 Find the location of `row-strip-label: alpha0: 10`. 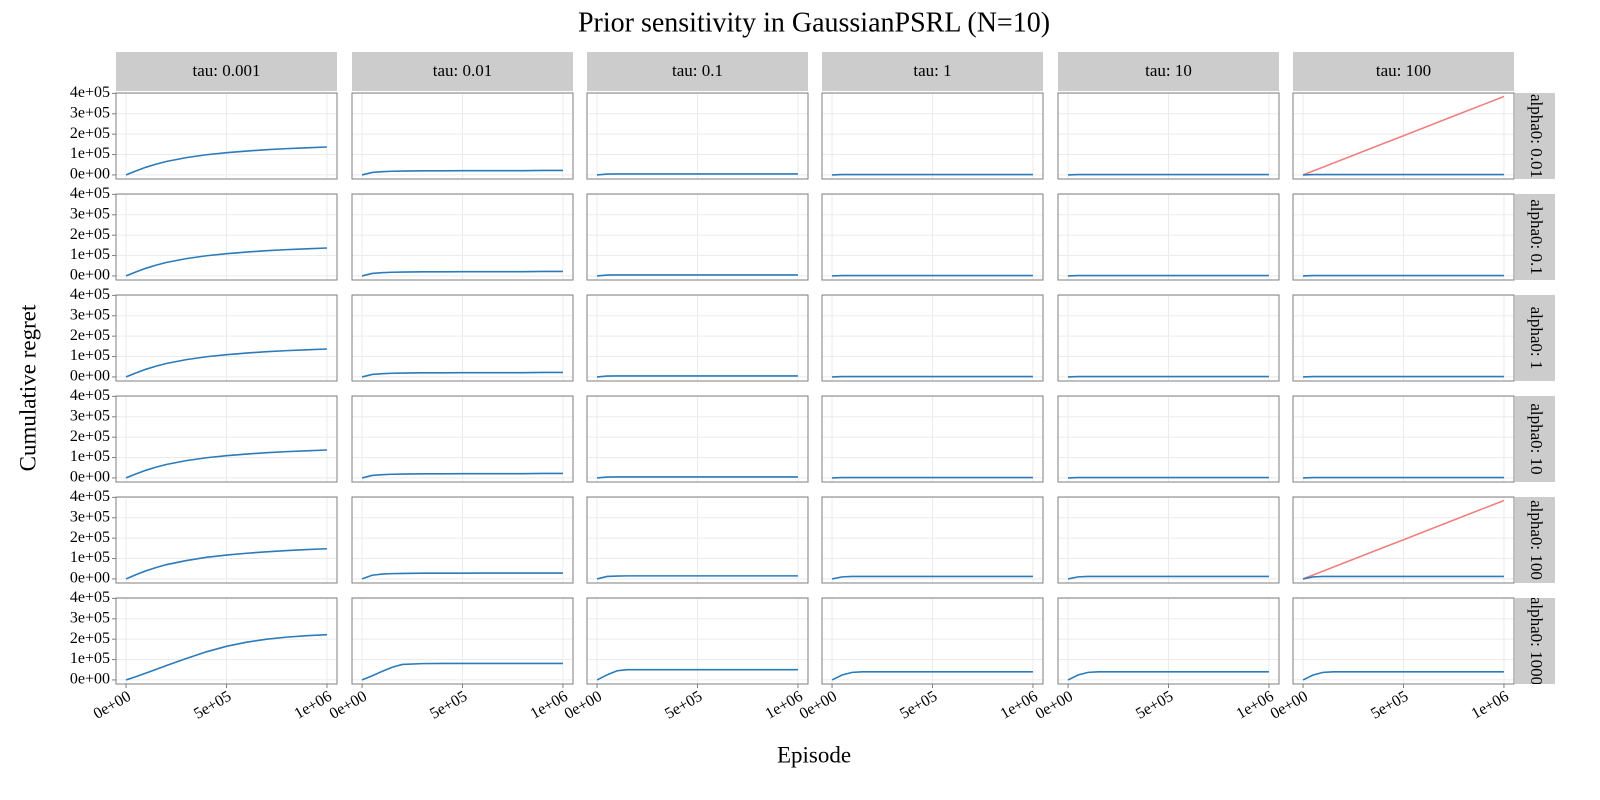

row-strip-label: alpha0: 10 is located at coordinates (1536, 438).